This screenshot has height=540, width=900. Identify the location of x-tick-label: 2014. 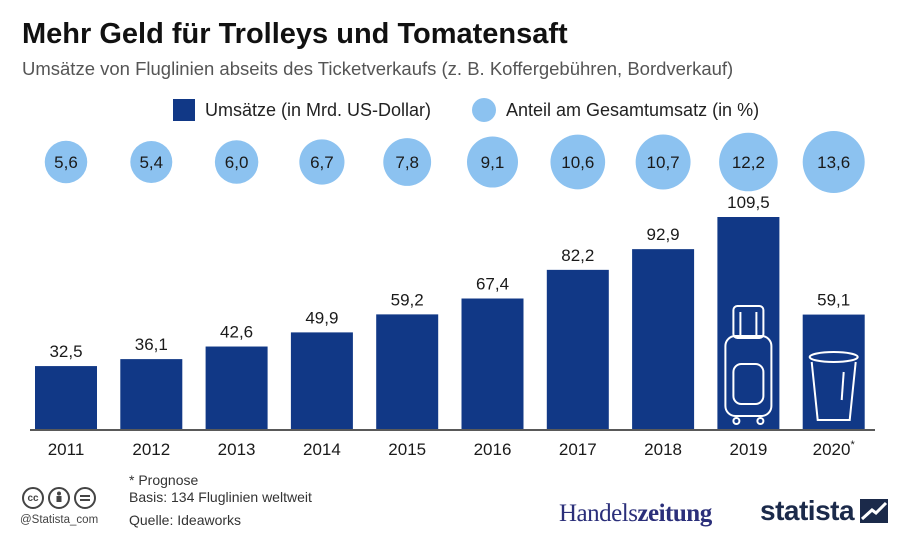
(322, 449).